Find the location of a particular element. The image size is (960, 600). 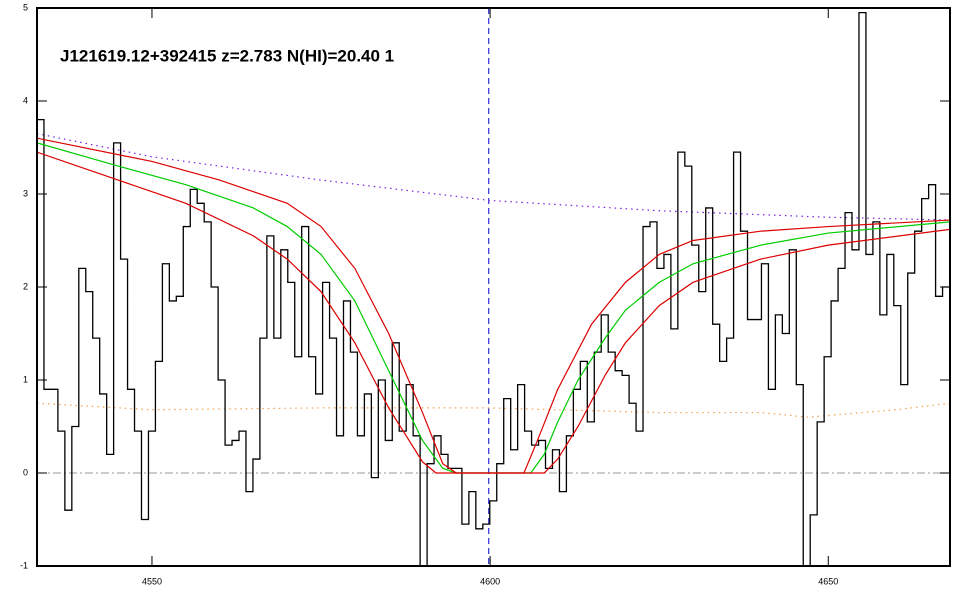

chart-title: J121619.12+392415 z=2.783 N(HI)=20.40 1 is located at coordinates (227, 55).